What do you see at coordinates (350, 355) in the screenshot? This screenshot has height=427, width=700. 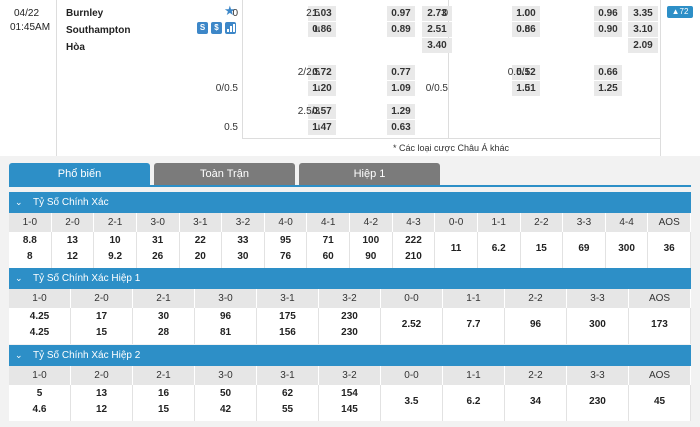 I see `section-correct-score-half2: ⌄ Tỷ Số Chính Xác Hiệp 2` at bounding box center [350, 355].